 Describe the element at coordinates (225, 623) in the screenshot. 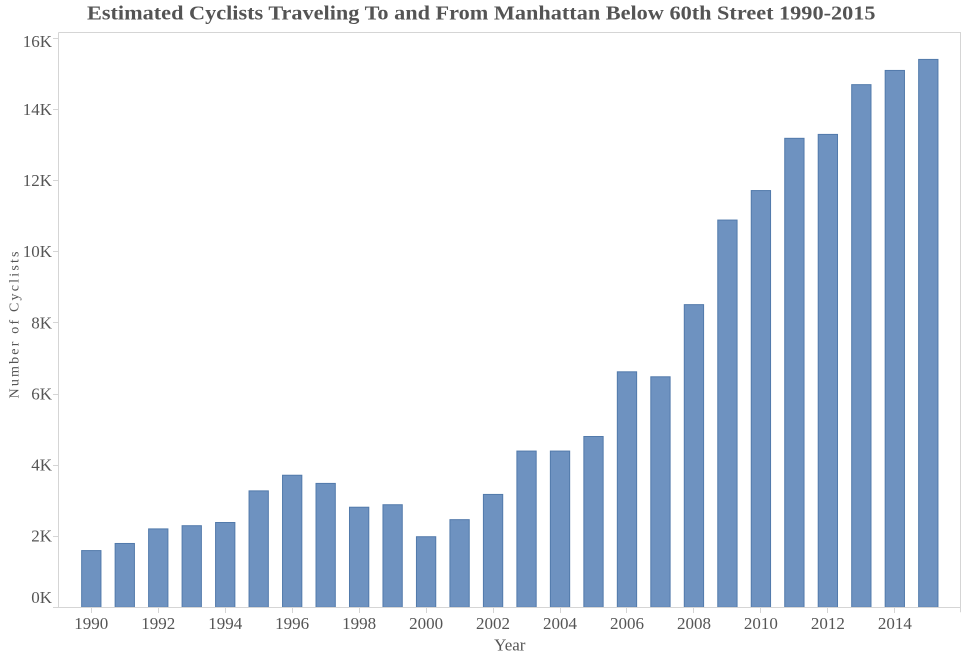

I see `svg-text: 1994` at that location.